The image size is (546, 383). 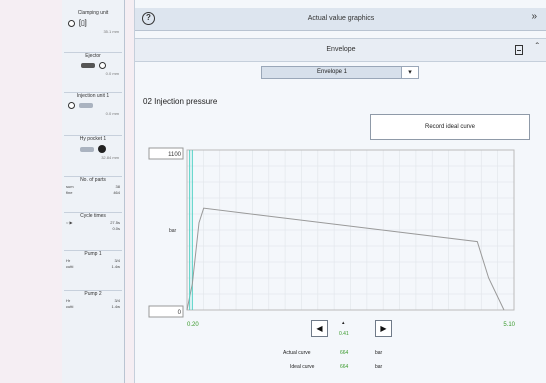 I want to click on section-title: 02 Injection pressure, so click(x=180, y=101).